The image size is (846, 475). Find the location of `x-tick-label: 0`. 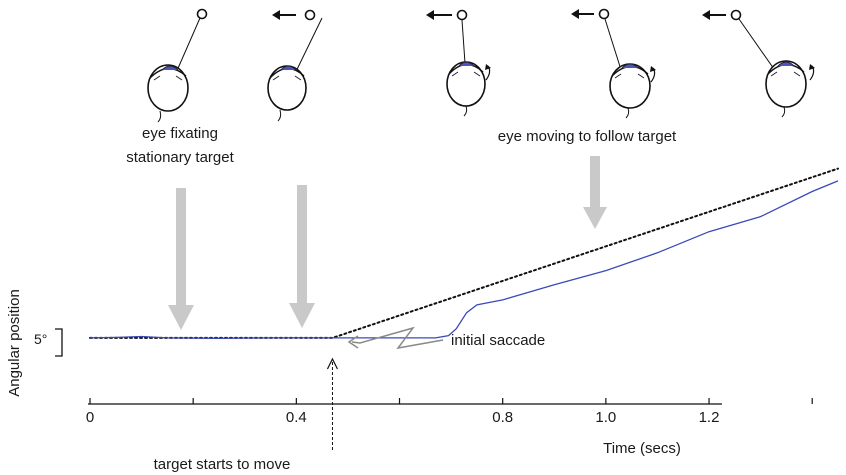

x-tick-label: 0 is located at coordinates (90, 417).